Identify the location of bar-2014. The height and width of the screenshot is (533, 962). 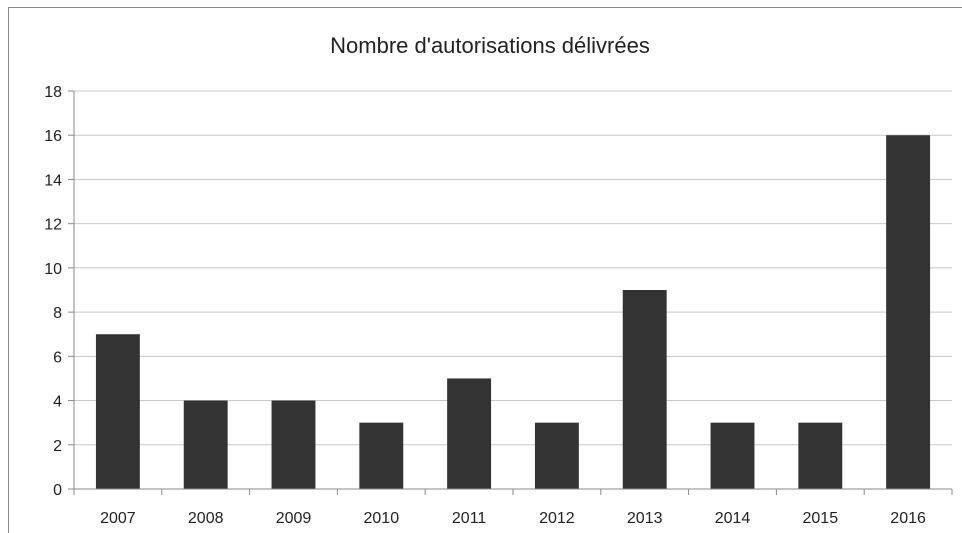
(732, 455).